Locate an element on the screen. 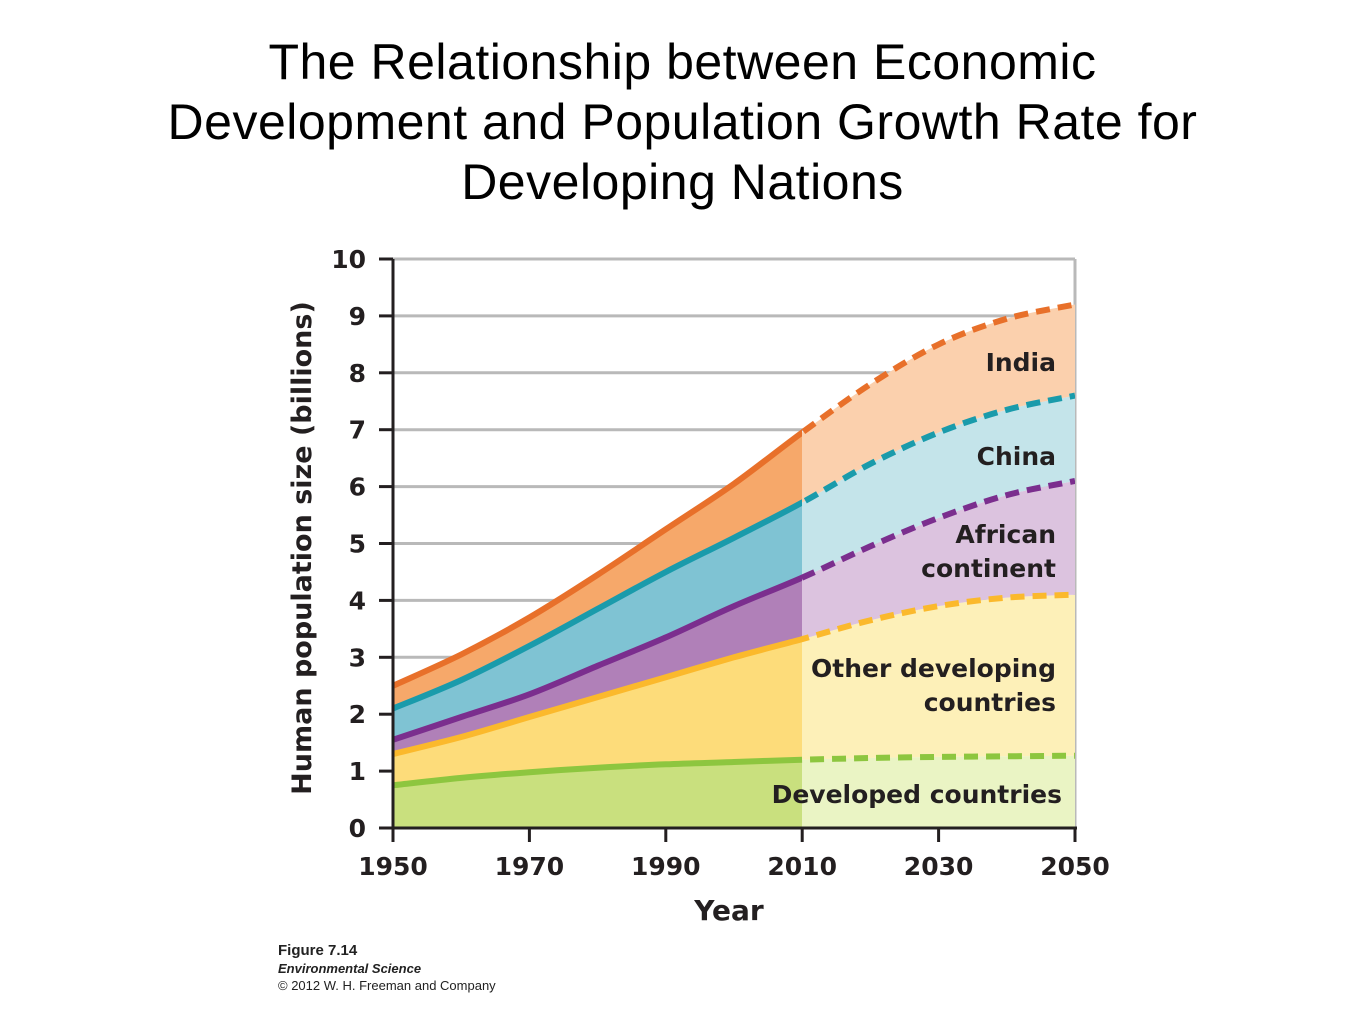 The height and width of the screenshot is (1023, 1365). area-china-historic is located at coordinates (597, 621).